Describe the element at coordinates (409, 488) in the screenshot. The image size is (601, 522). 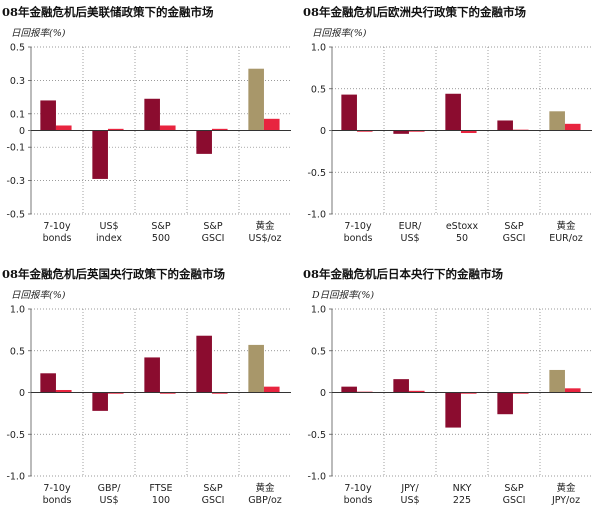
I see `x-category-label: JPY/` at that location.